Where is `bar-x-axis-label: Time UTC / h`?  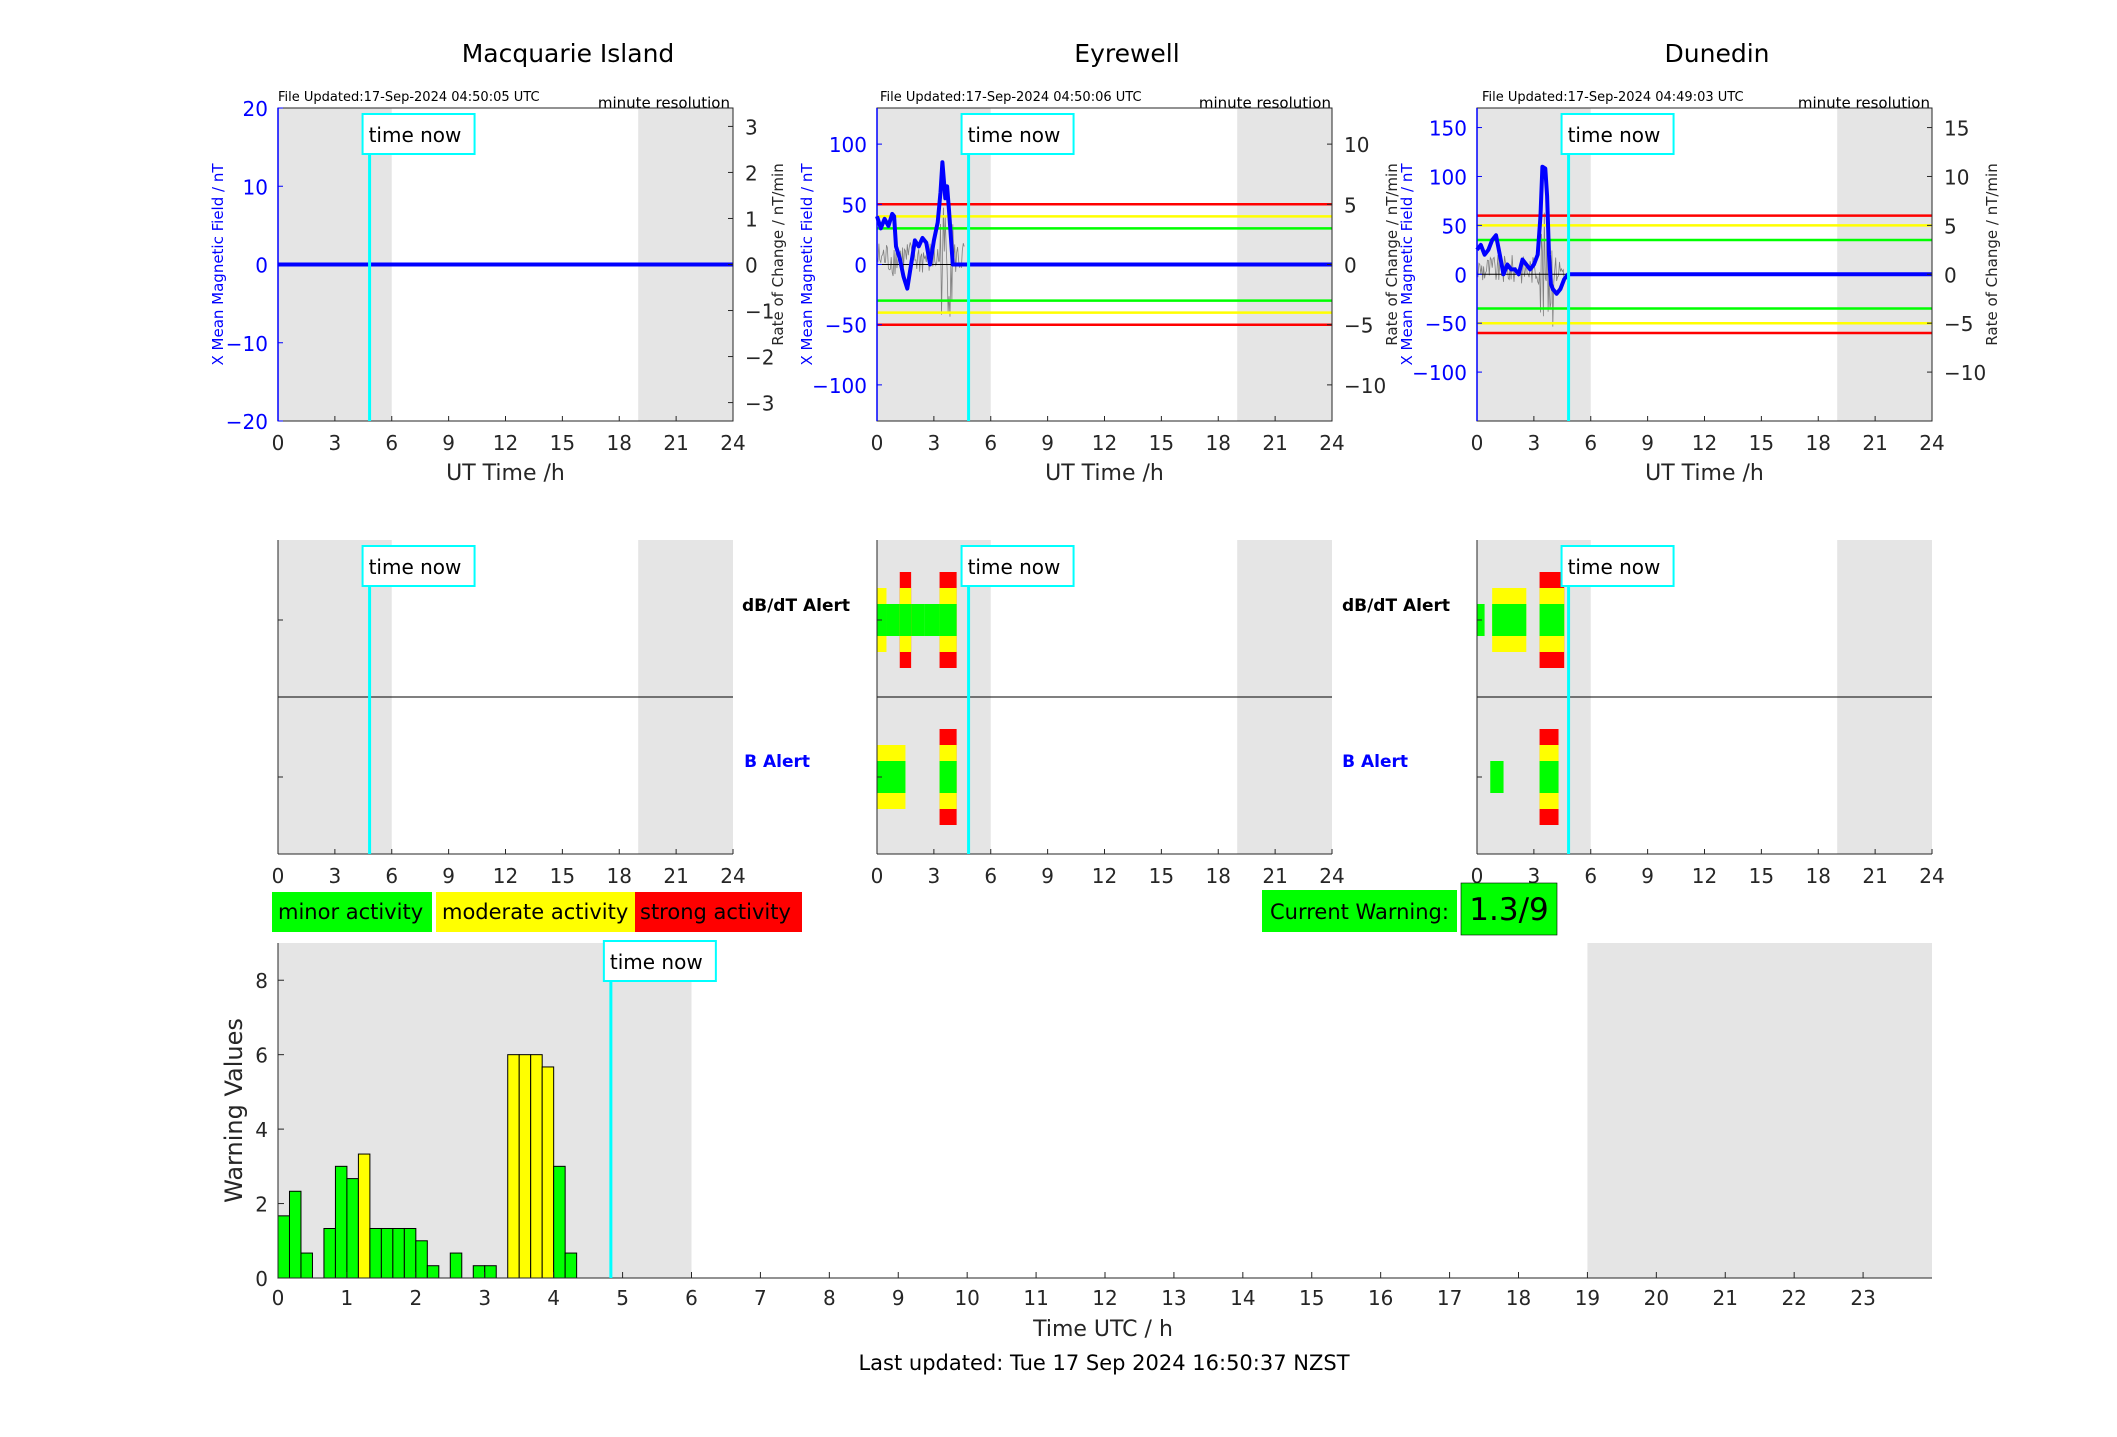
bar-x-axis-label: Time UTC / h is located at coordinates (1102, 1329).